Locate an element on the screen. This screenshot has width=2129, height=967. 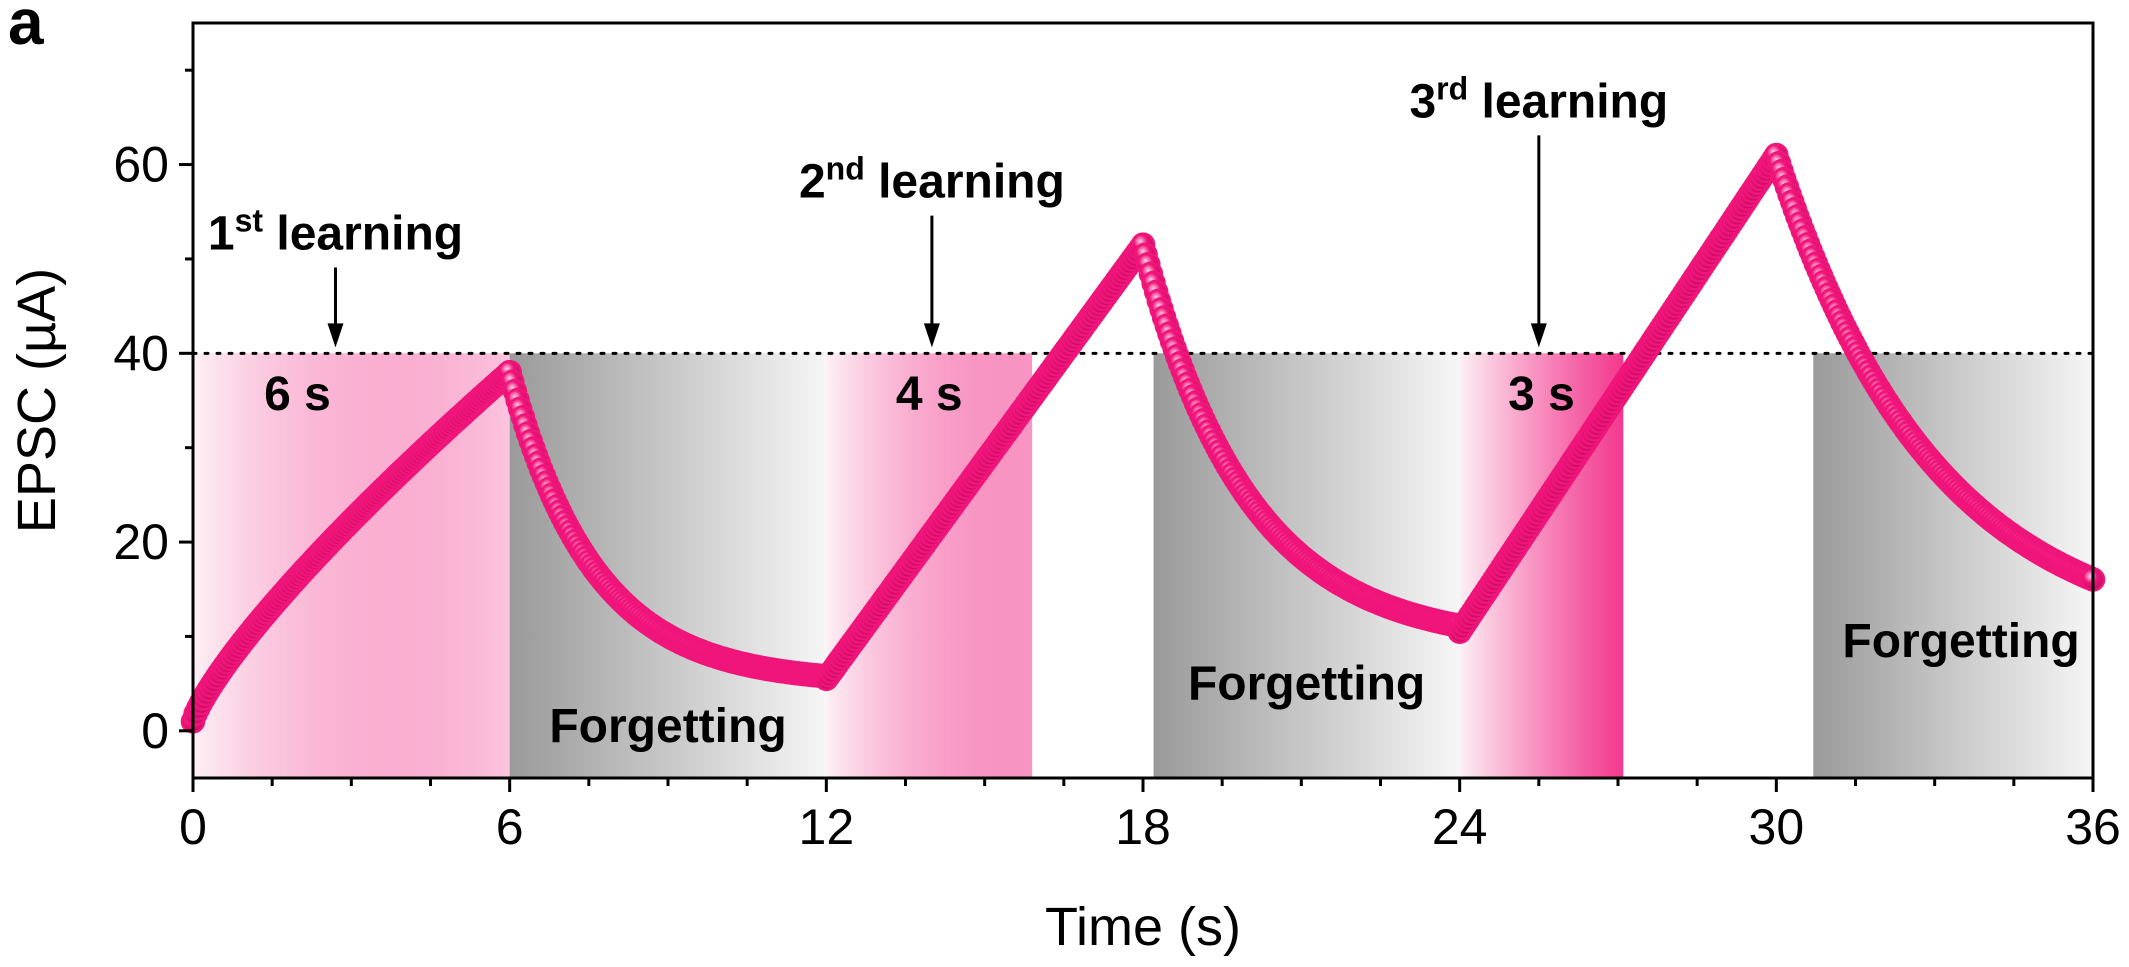
panel-label: a is located at coordinates (26, 29).